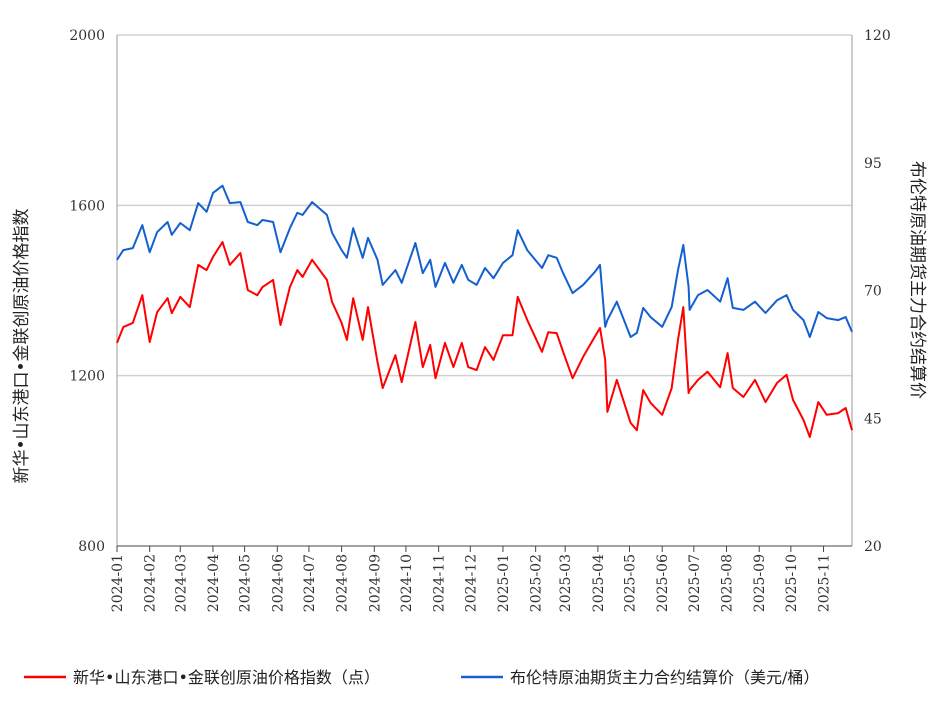 This screenshot has height=715, width=945. What do you see at coordinates (873, 547) in the screenshot?
I see `right-tick-label: 20` at bounding box center [873, 547].